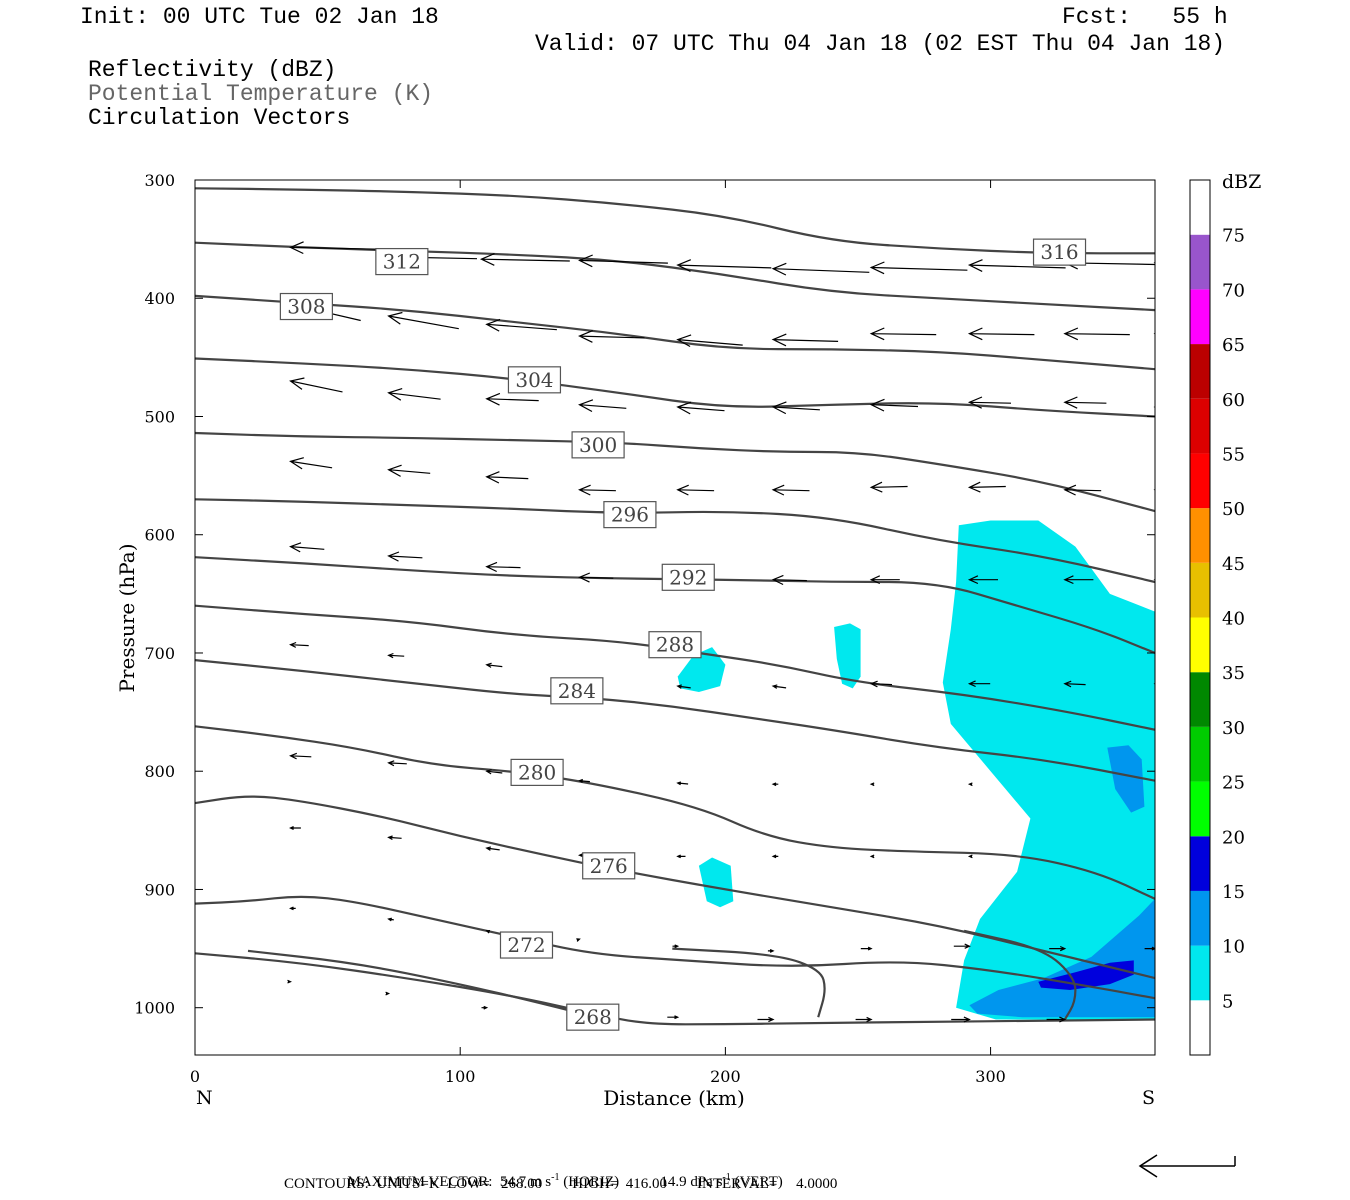  I want to click on theta-contour-seg2, so click(749, 982).